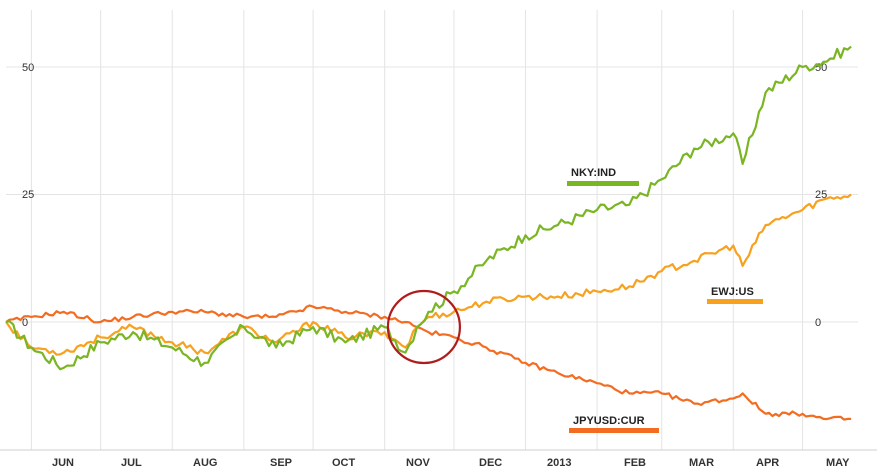 The height and width of the screenshot is (472, 877). What do you see at coordinates (635, 463) in the screenshot?
I see `x-tick-feb: FEB` at bounding box center [635, 463].